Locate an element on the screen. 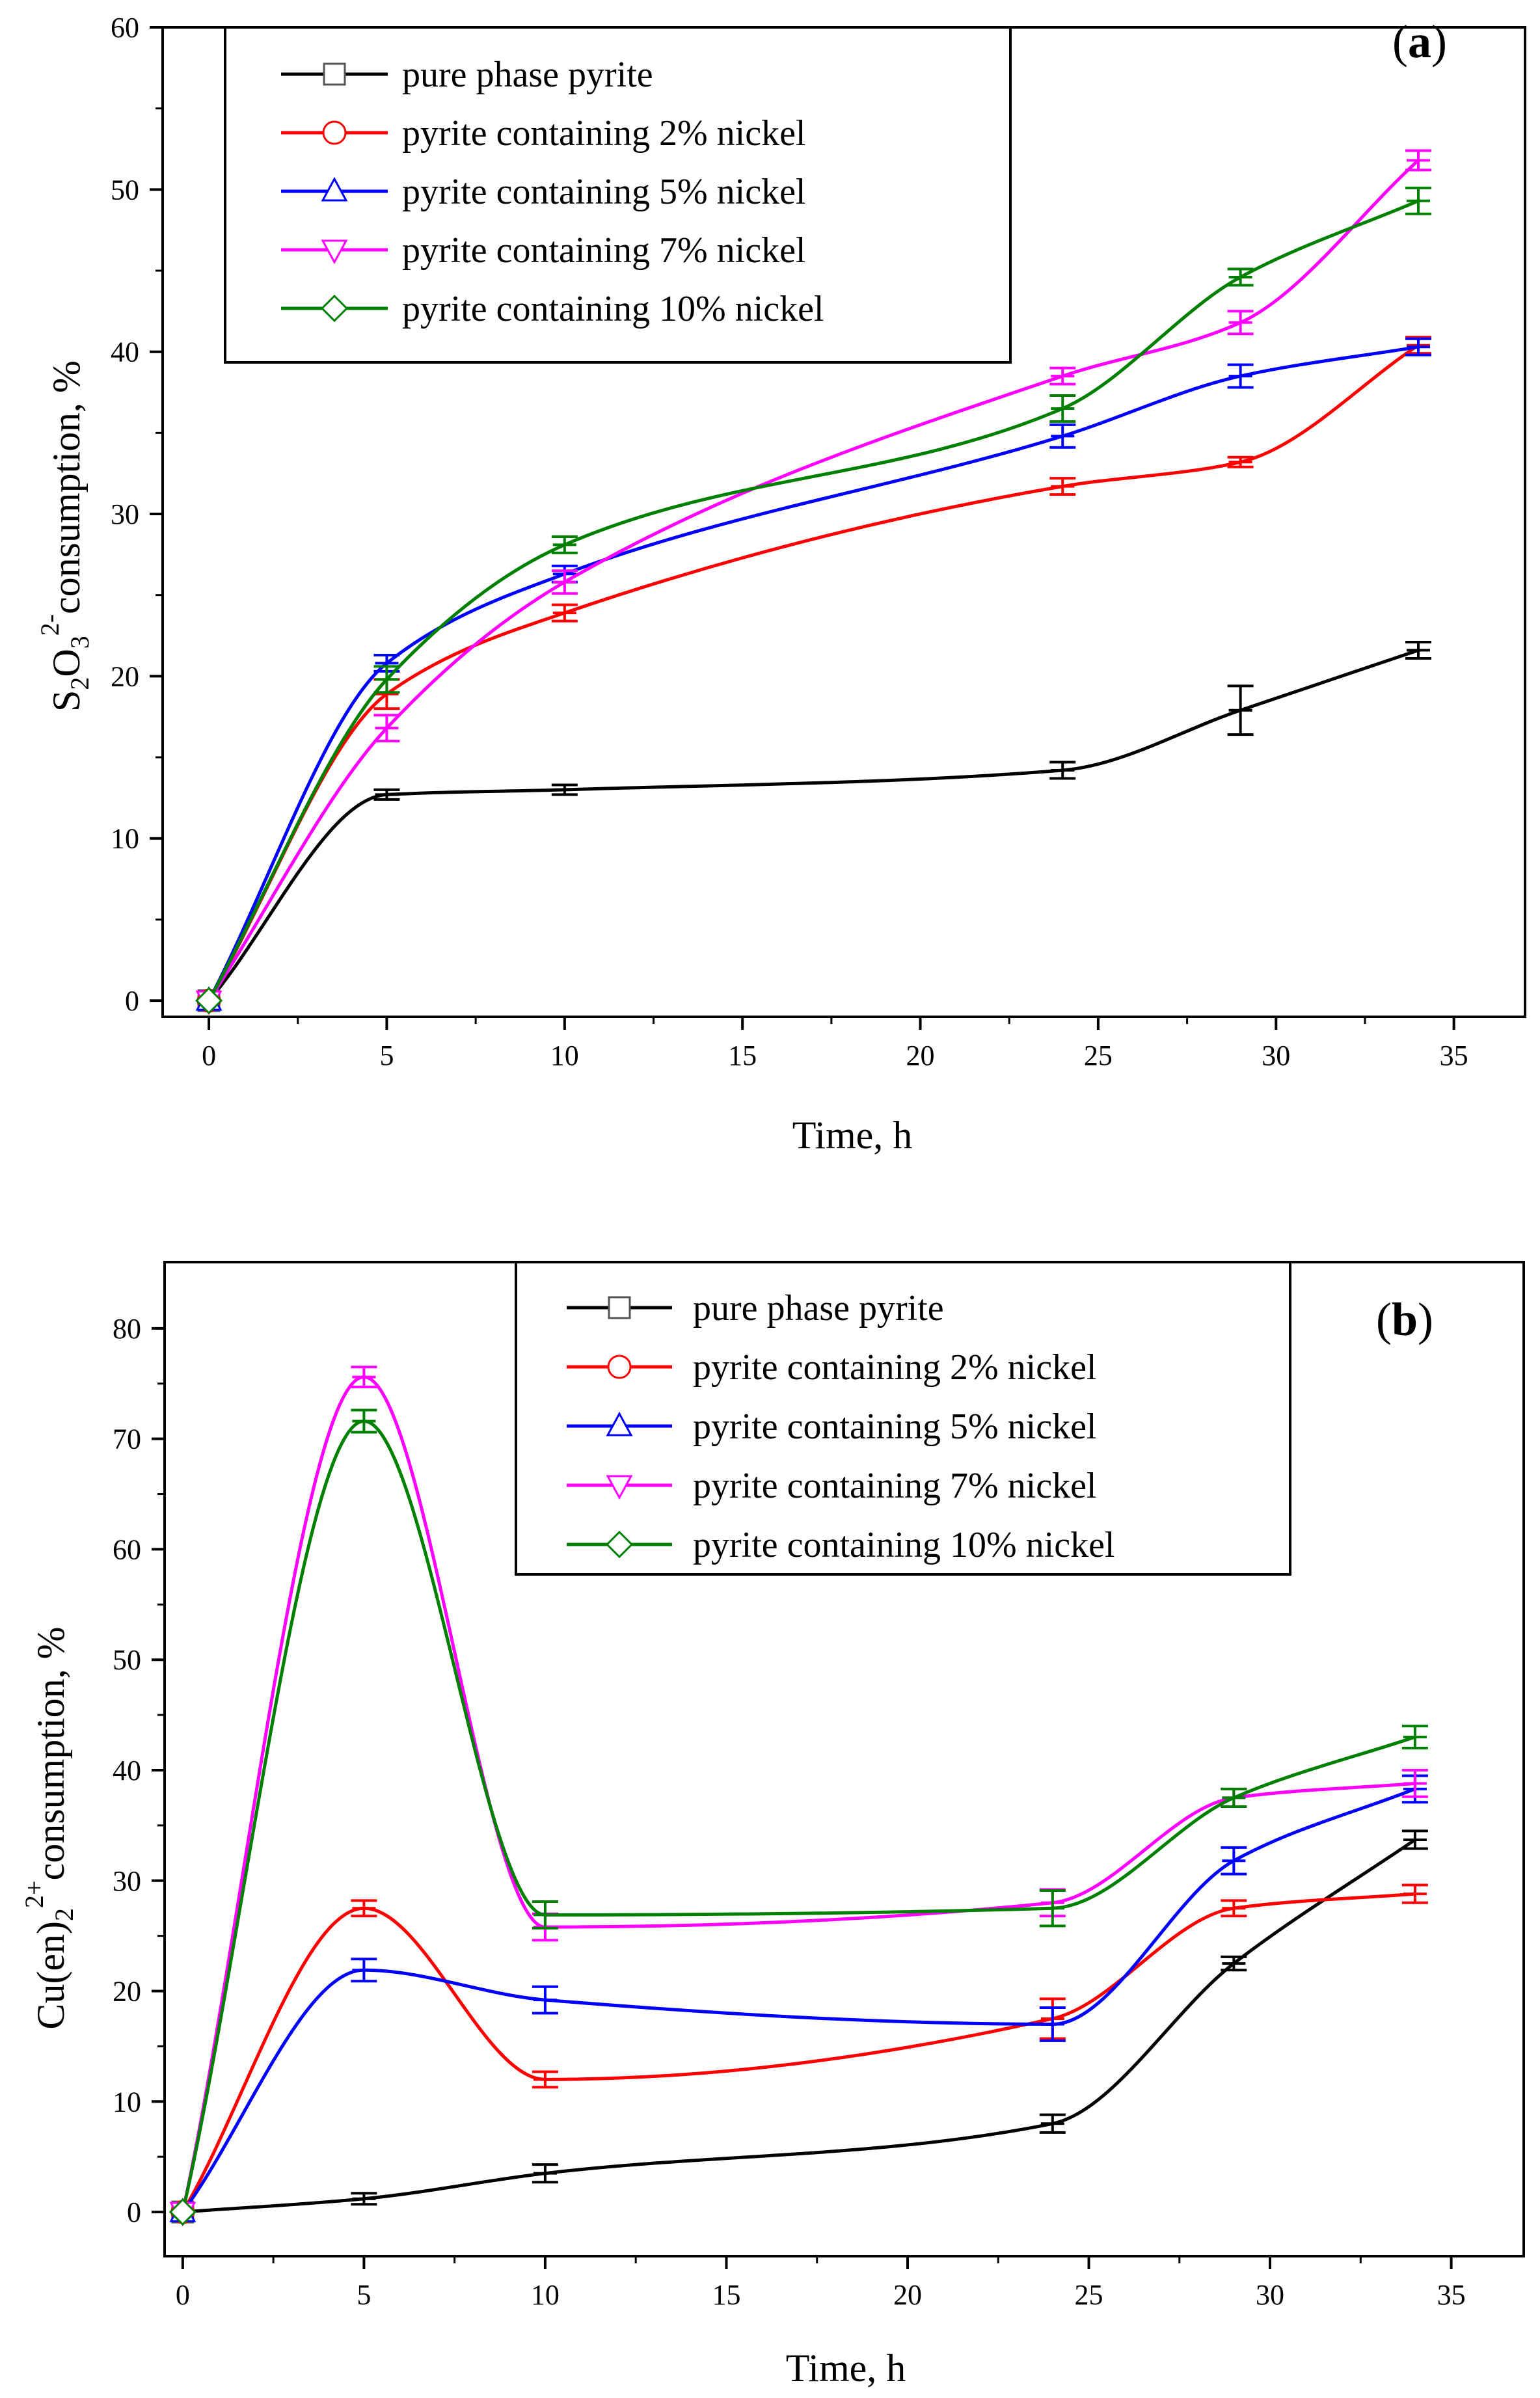 This screenshot has width=1540, height=2398. chart-a-data-point is located at coordinates (209, 1000).